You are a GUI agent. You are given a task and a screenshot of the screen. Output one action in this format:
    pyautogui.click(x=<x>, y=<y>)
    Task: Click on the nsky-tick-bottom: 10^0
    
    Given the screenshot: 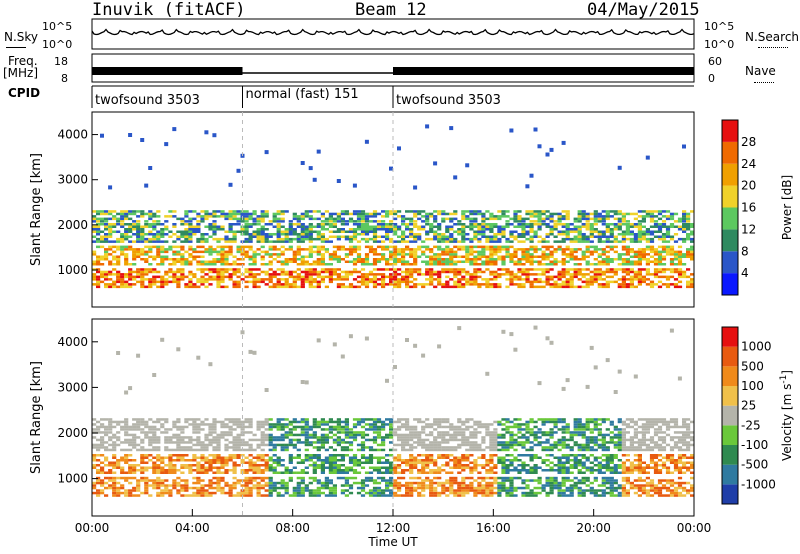 What is the action you would take?
    pyautogui.click(x=57, y=44)
    